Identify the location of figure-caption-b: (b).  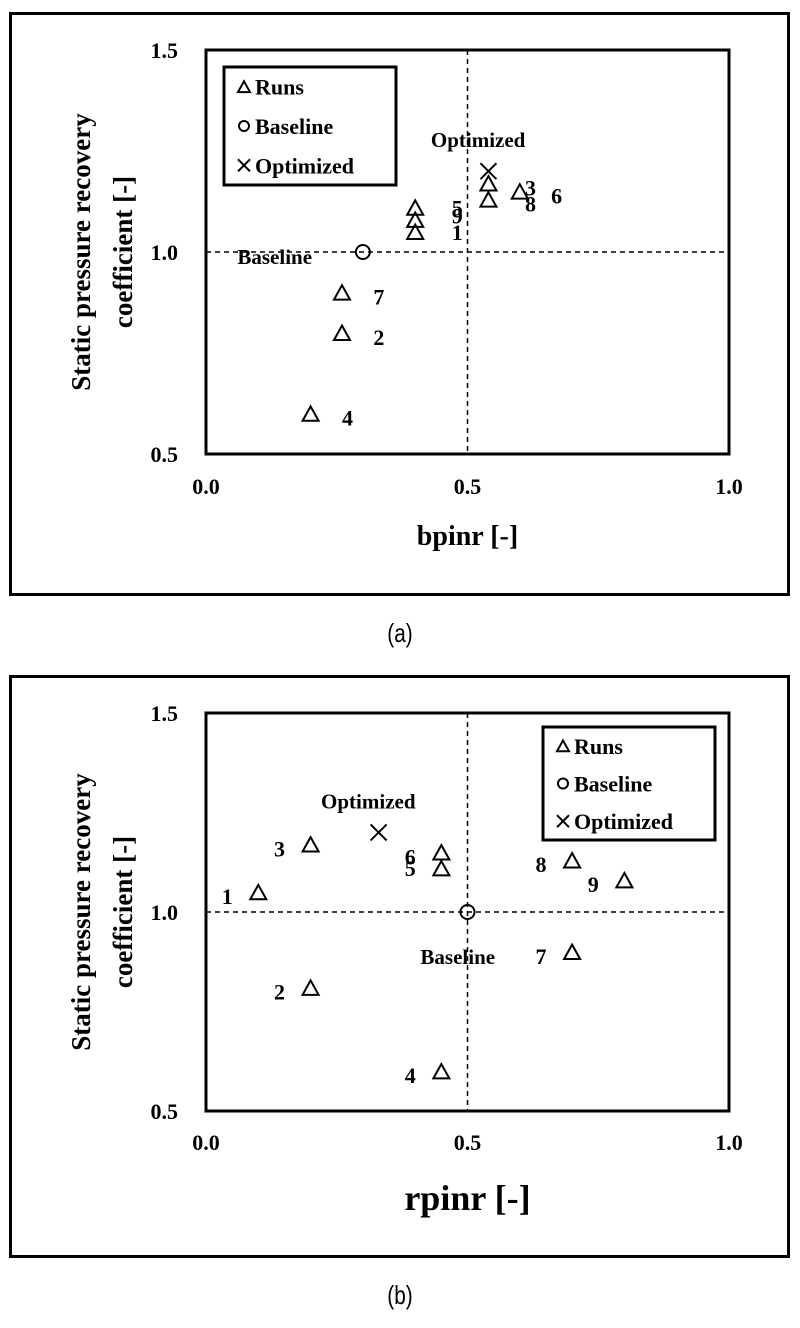
(400, 1295).